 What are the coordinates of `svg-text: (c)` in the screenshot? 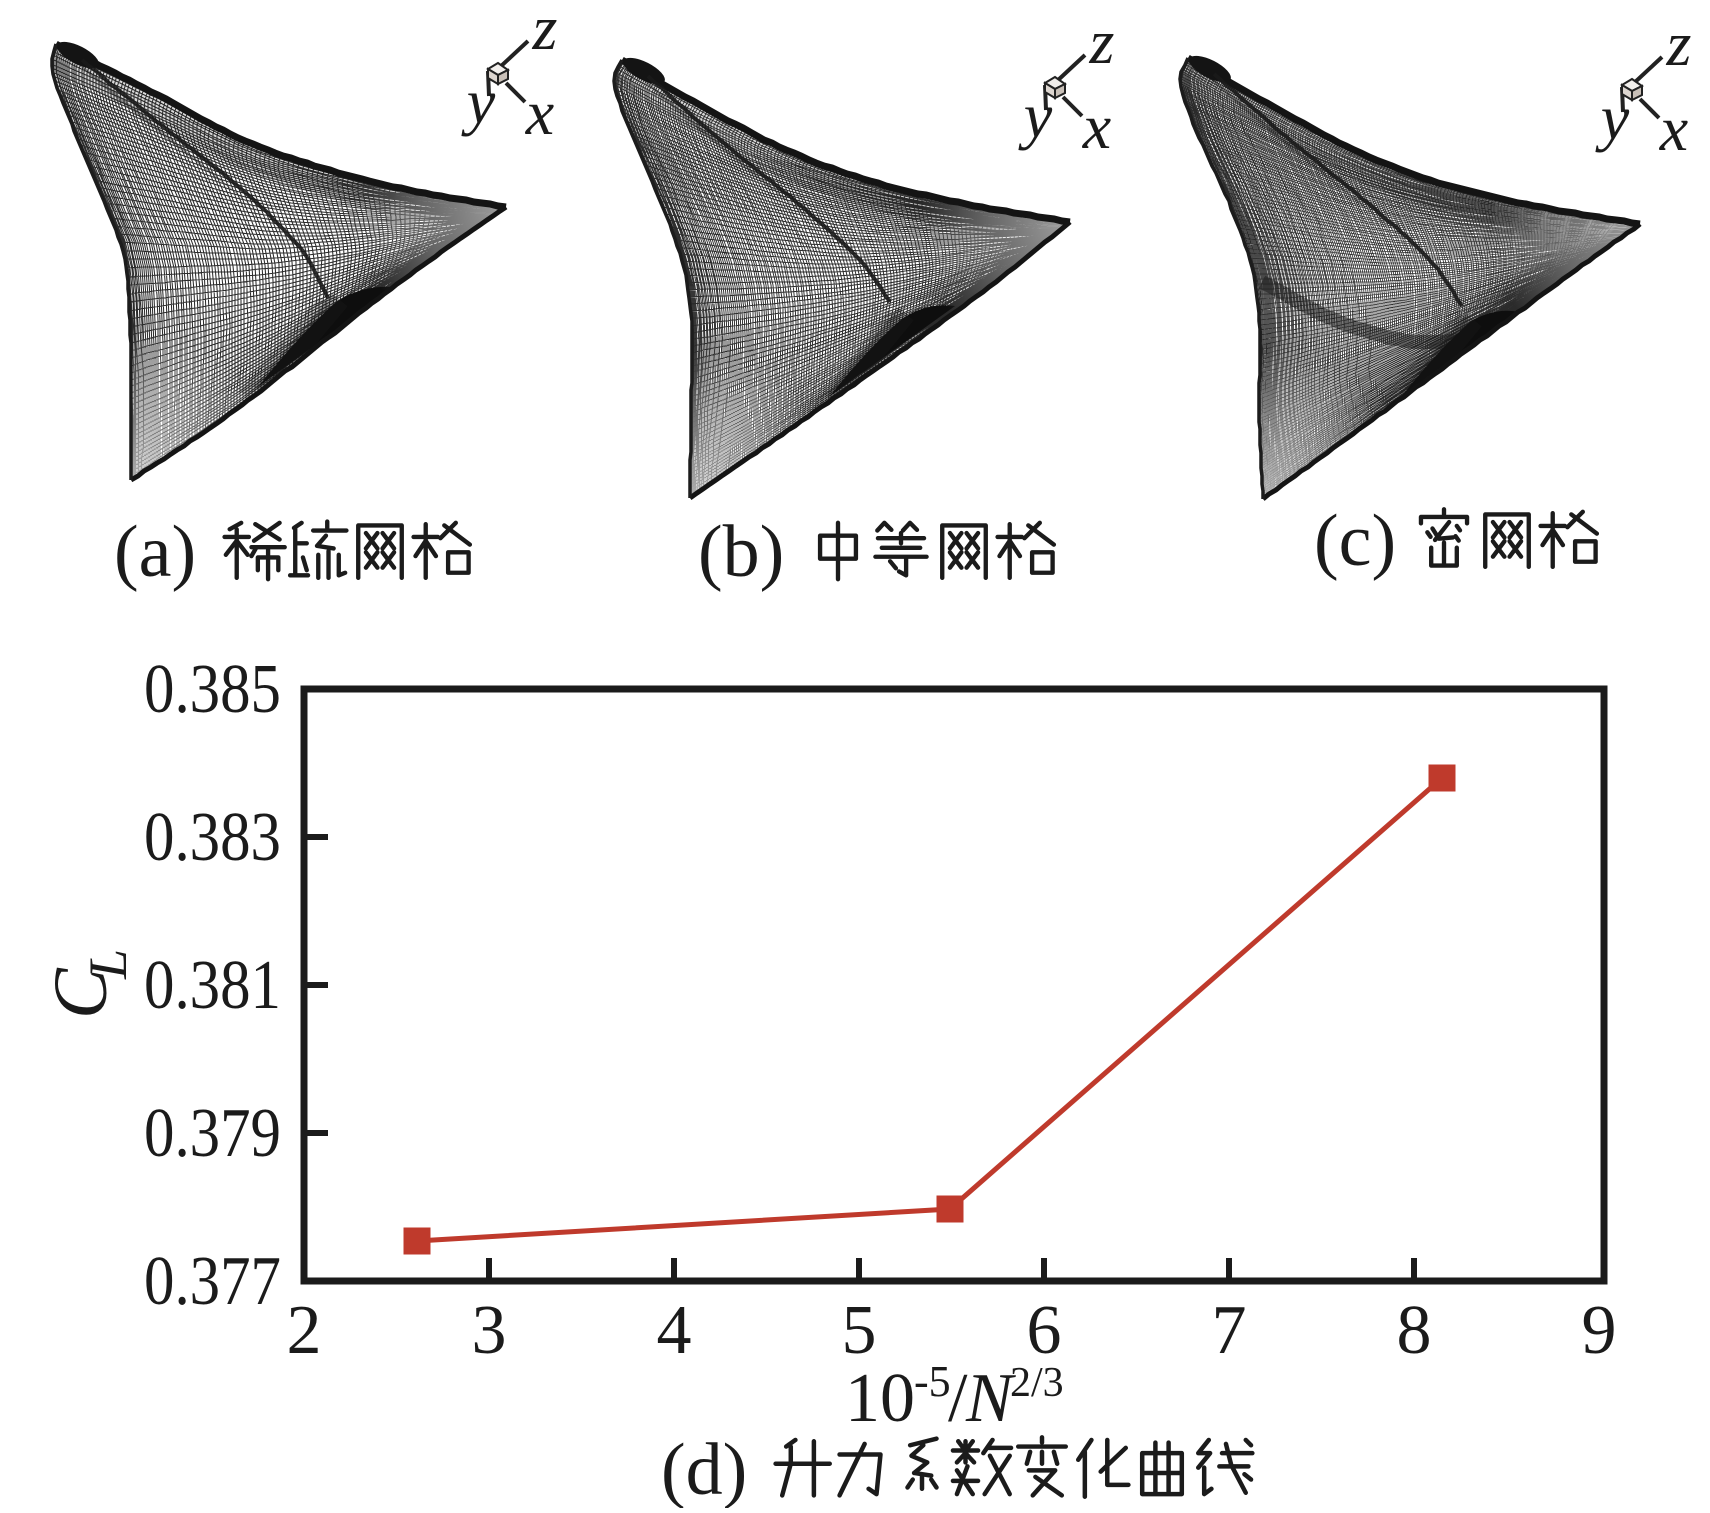 It's located at (1355, 541).